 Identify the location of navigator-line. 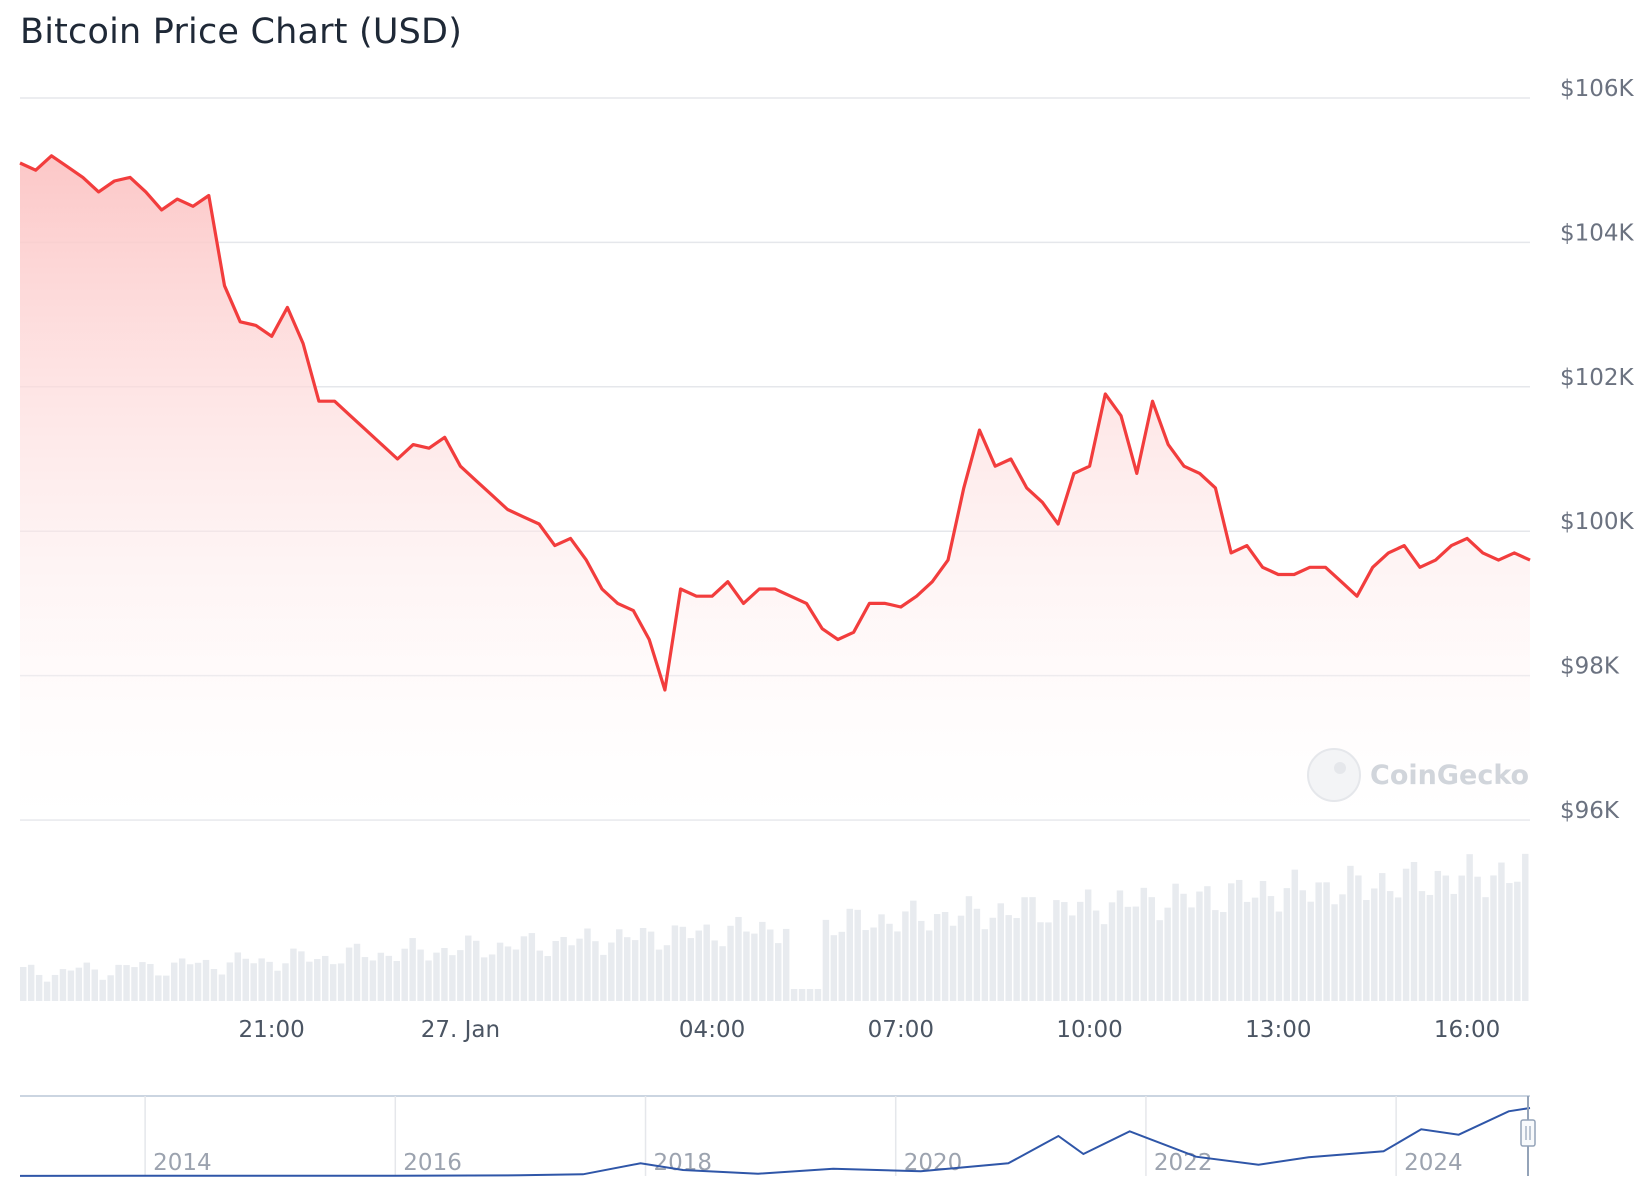
(775, 1142).